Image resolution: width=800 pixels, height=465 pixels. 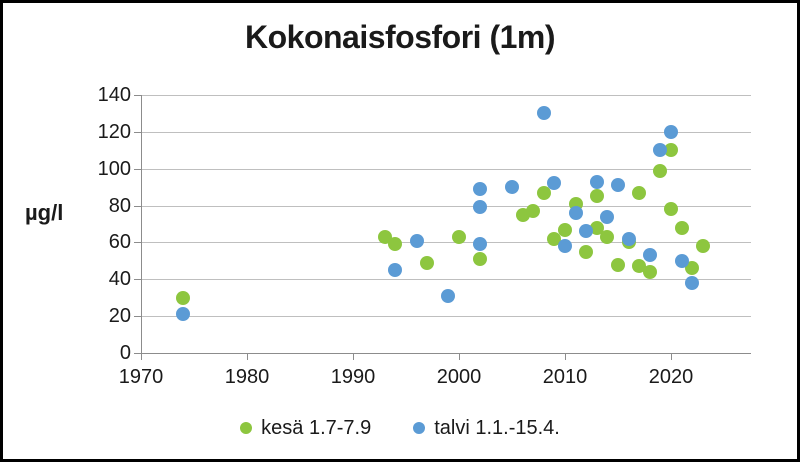 What do you see at coordinates (119, 316) in the screenshot?
I see `y-tick-label: 20` at bounding box center [119, 316].